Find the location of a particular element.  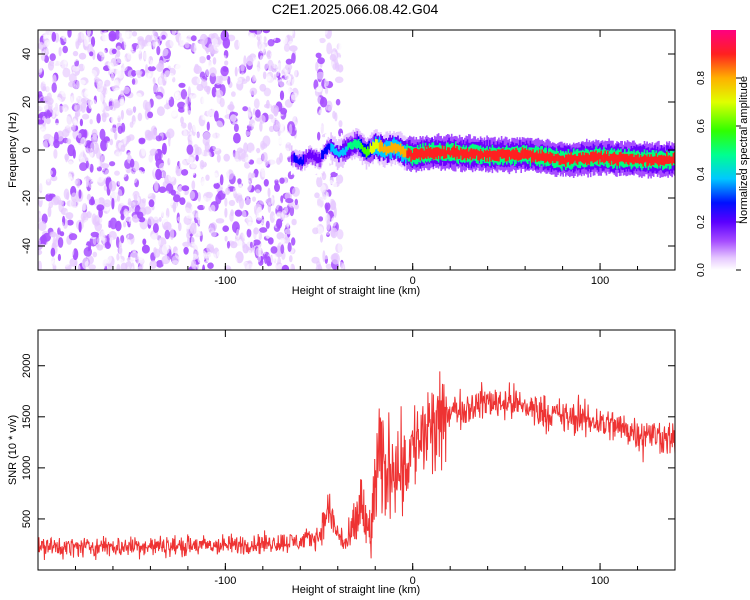

x-tick-label: 0 is located at coordinates (413, 581).